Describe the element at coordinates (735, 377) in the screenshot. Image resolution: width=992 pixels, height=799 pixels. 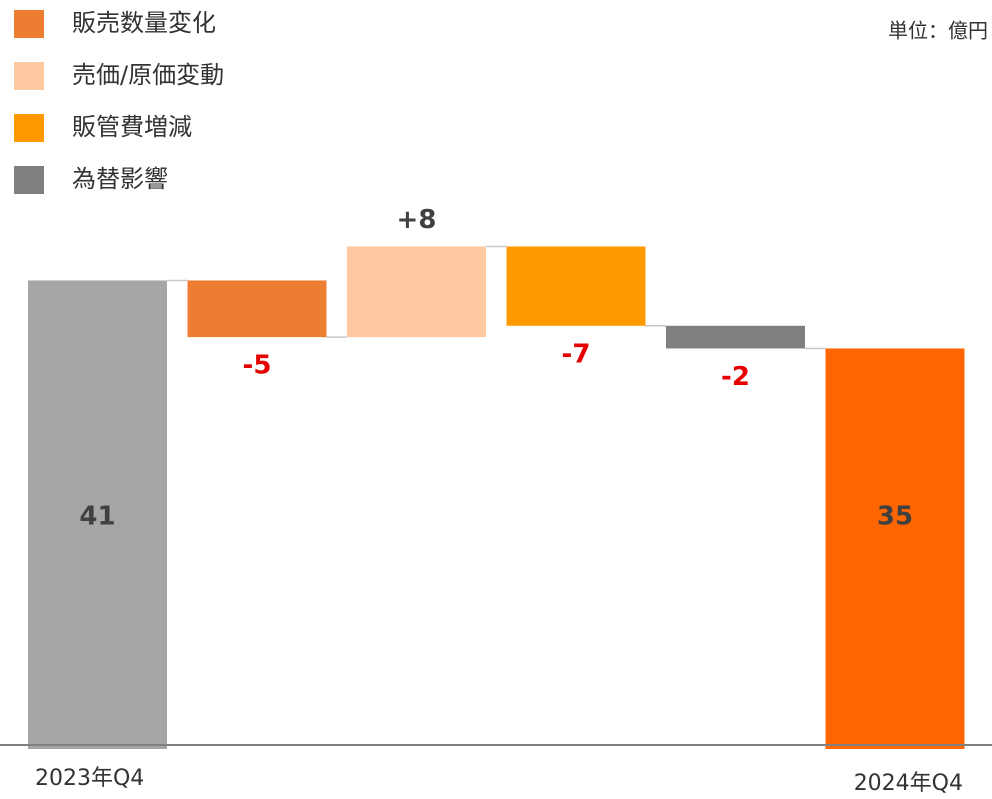
I see `value-label: -2` at that location.